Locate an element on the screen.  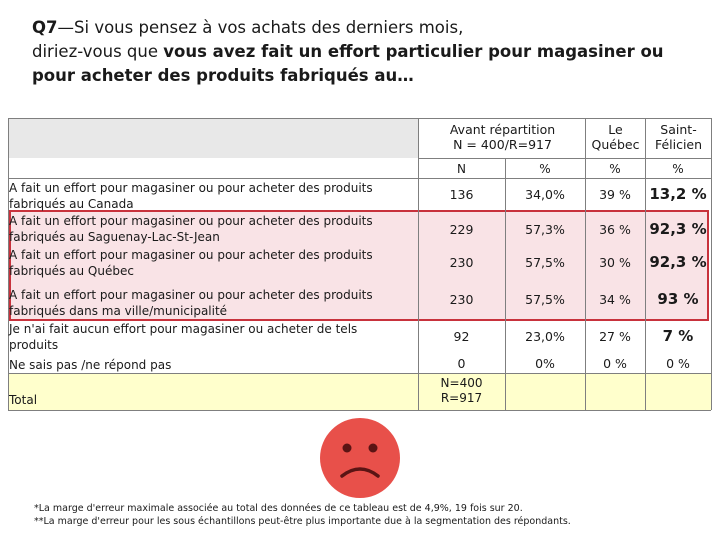
row-canada-quebec: 39 % is located at coordinates (615, 194).